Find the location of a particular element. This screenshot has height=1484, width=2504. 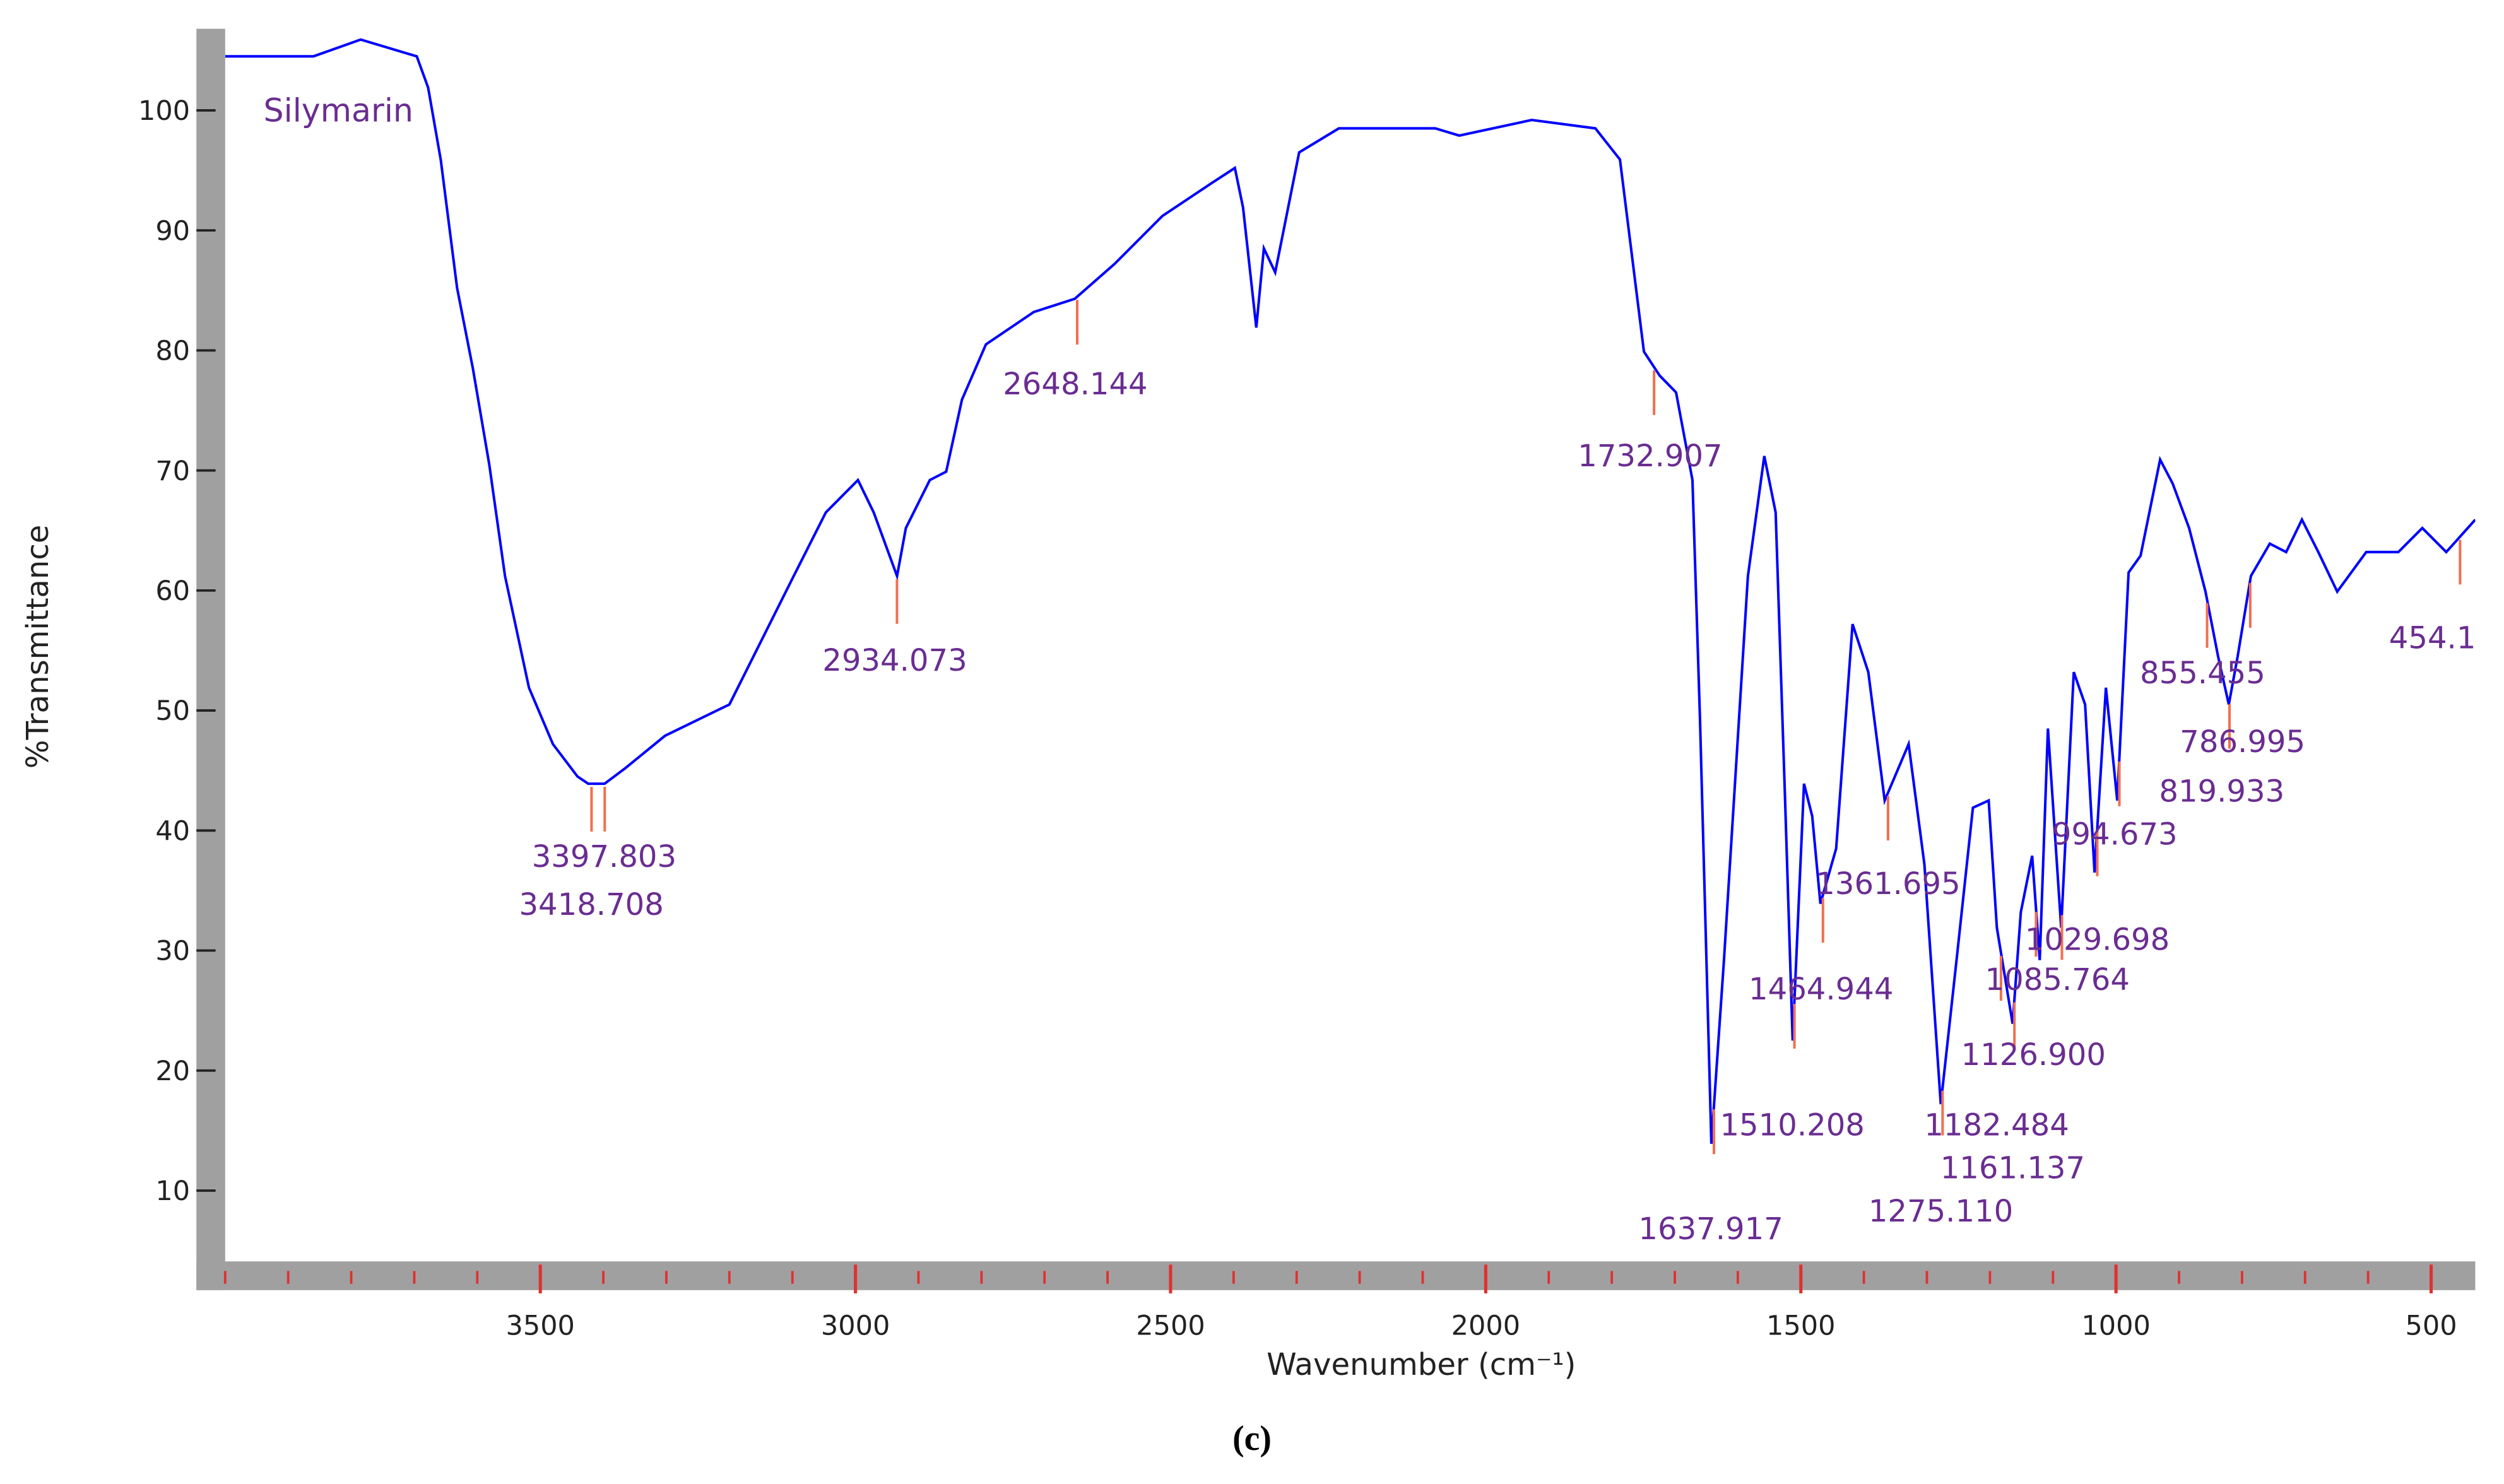

peak-label: 2648.144 is located at coordinates (1075, 384).